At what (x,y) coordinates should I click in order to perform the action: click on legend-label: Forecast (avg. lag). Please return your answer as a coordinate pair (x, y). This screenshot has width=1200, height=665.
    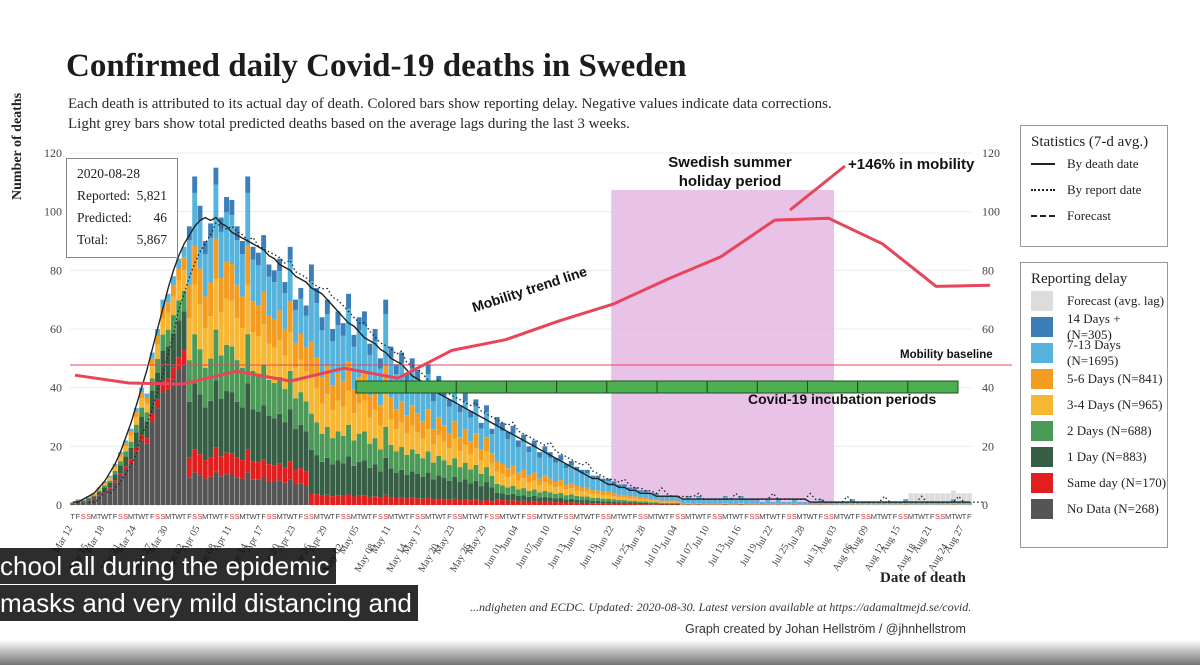
    Looking at the image, I should click on (1116, 300).